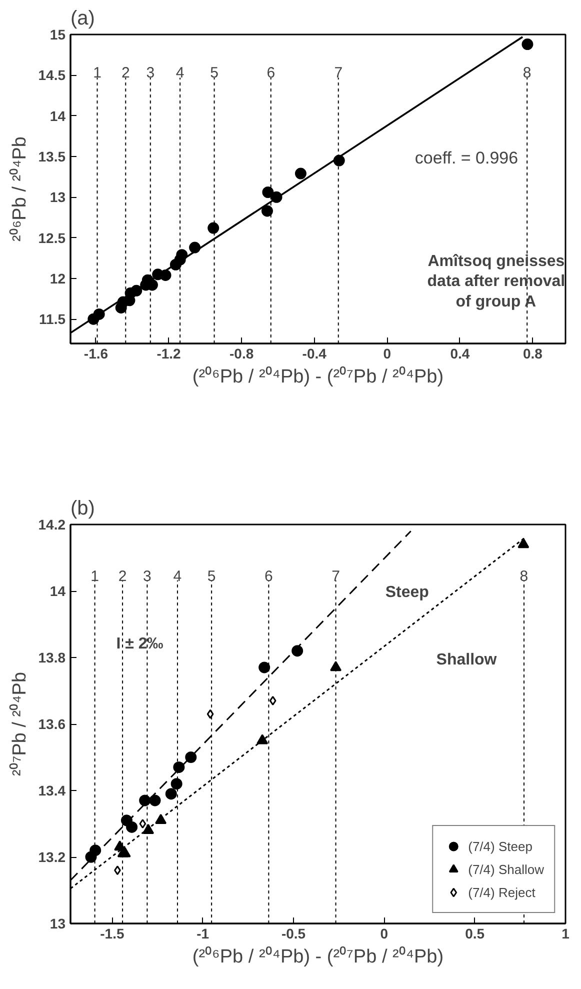 This screenshot has width=581, height=989. Describe the element at coordinates (52, 524) in the screenshot. I see `y-tick-label: 14.2` at that location.